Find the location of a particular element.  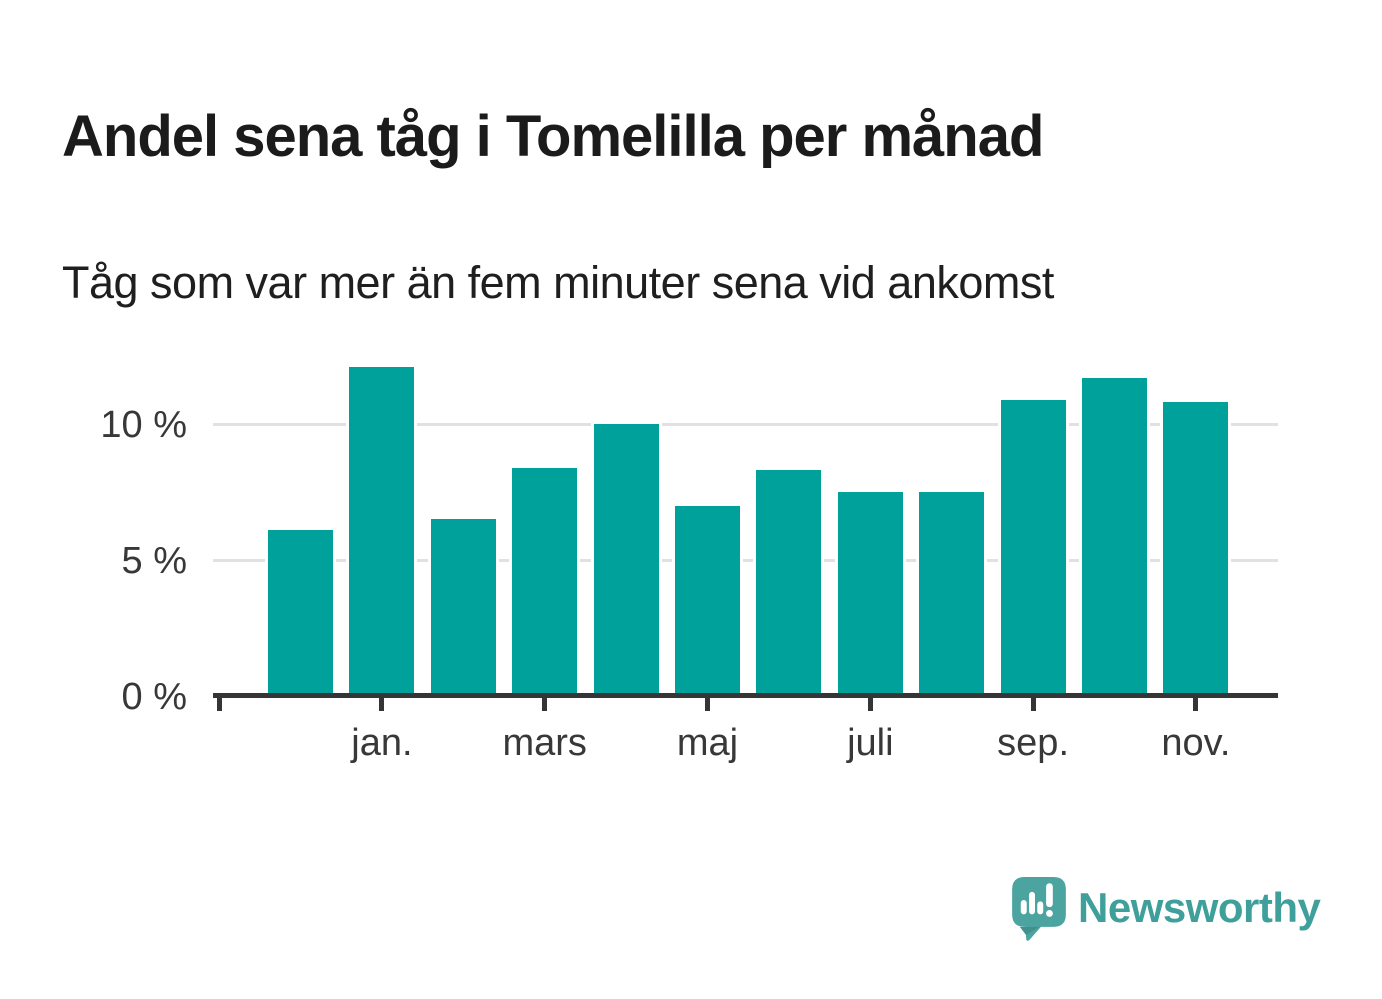

bar-sep is located at coordinates (1033, 547).